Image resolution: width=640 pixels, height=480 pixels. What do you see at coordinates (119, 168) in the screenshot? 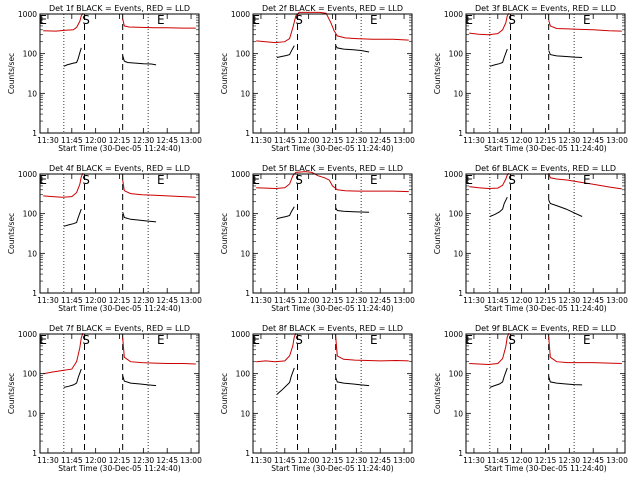
I see `panel-title: Det 4f BLACK = Events, RED = LLD` at bounding box center [119, 168].